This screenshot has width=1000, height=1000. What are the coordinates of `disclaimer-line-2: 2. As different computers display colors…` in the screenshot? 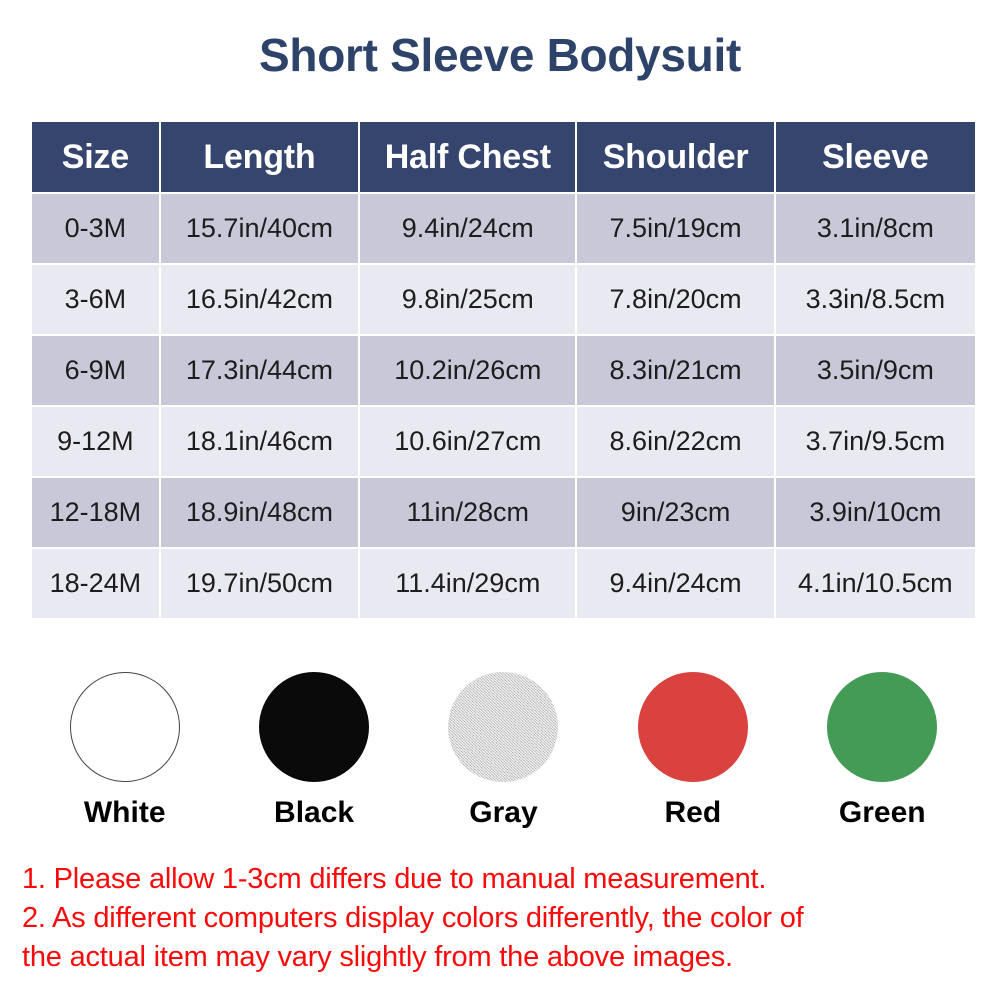 It's located at (413, 918).